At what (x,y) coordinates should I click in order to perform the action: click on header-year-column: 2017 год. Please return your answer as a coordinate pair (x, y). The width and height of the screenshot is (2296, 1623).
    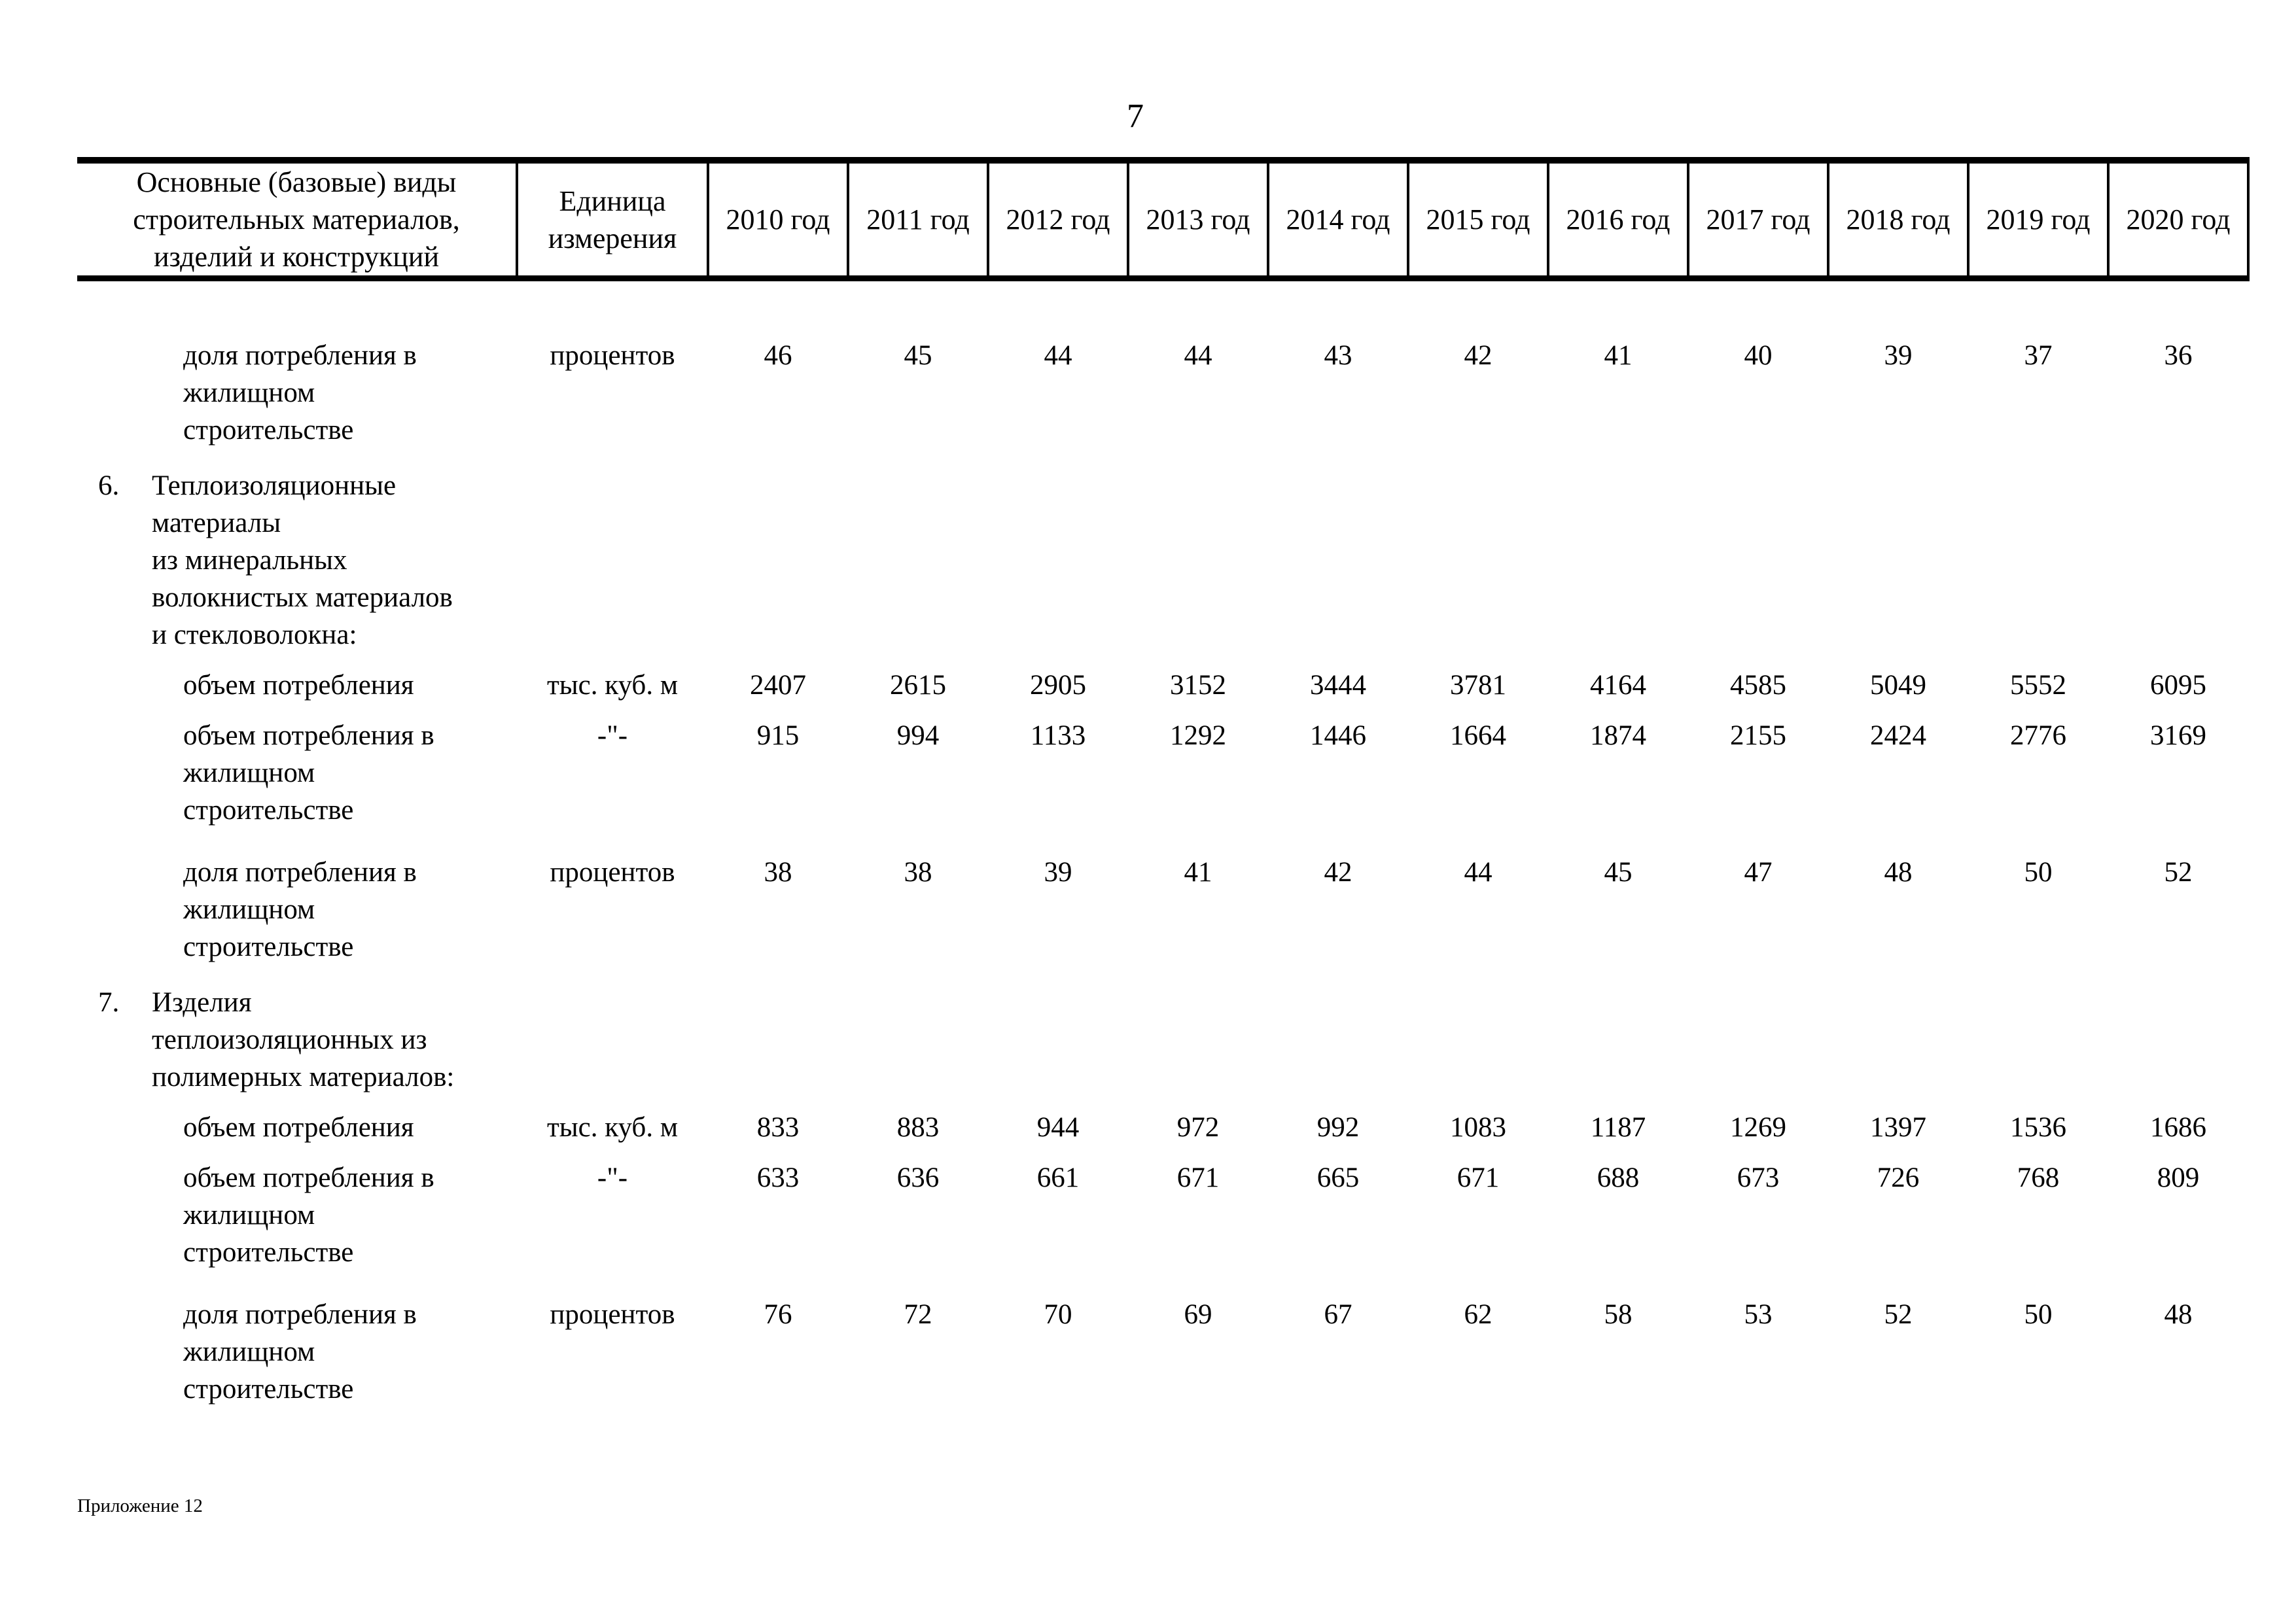
    Looking at the image, I should click on (1759, 219).